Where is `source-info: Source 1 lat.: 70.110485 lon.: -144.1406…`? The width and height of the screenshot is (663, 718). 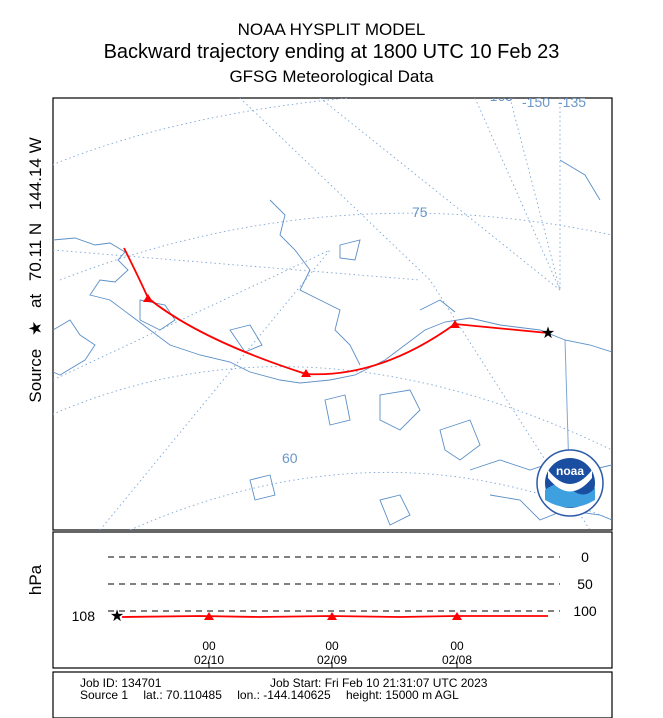 source-info: Source 1 lat.: 70.110485 lon.: -144.1406… is located at coordinates (275, 695).